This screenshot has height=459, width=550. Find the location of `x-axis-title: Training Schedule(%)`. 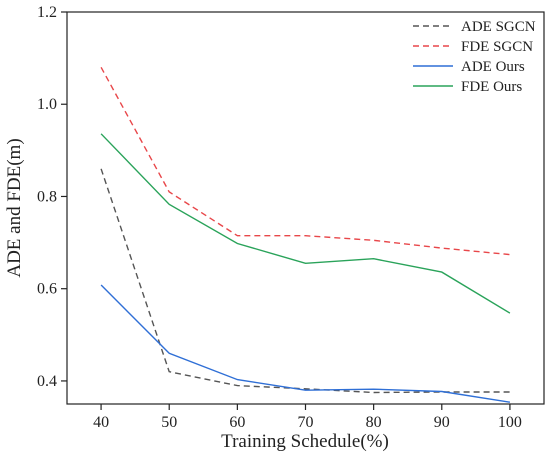

x-axis-title: Training Schedule(%) is located at coordinates (305, 441).